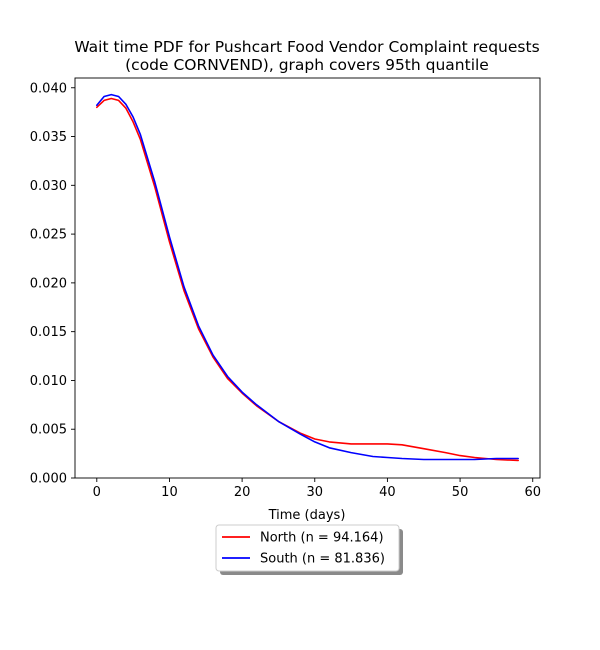  What do you see at coordinates (48, 137) in the screenshot?
I see `y-tick-label: 0.035` at bounding box center [48, 137].